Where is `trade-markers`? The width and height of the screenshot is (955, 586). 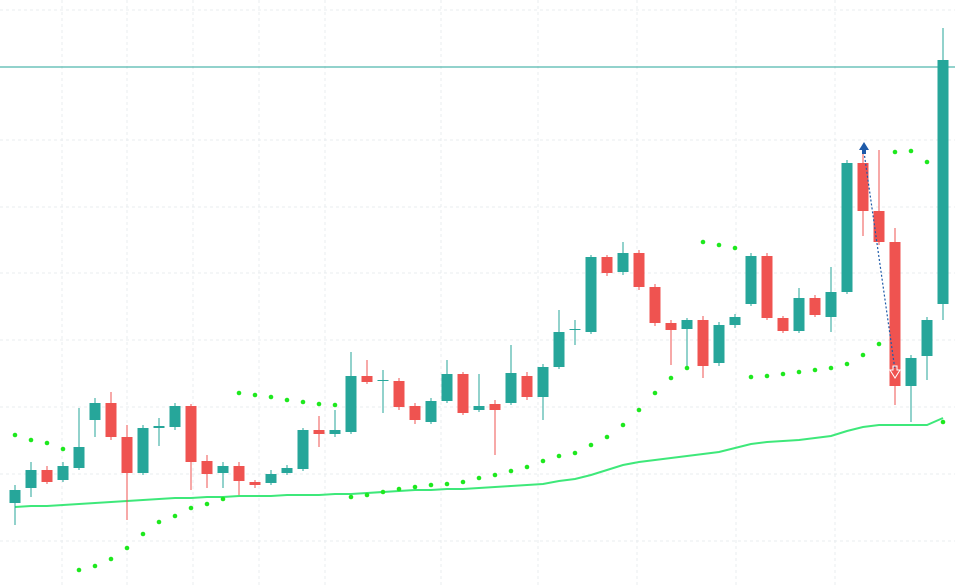 trade-markers is located at coordinates (880, 260).